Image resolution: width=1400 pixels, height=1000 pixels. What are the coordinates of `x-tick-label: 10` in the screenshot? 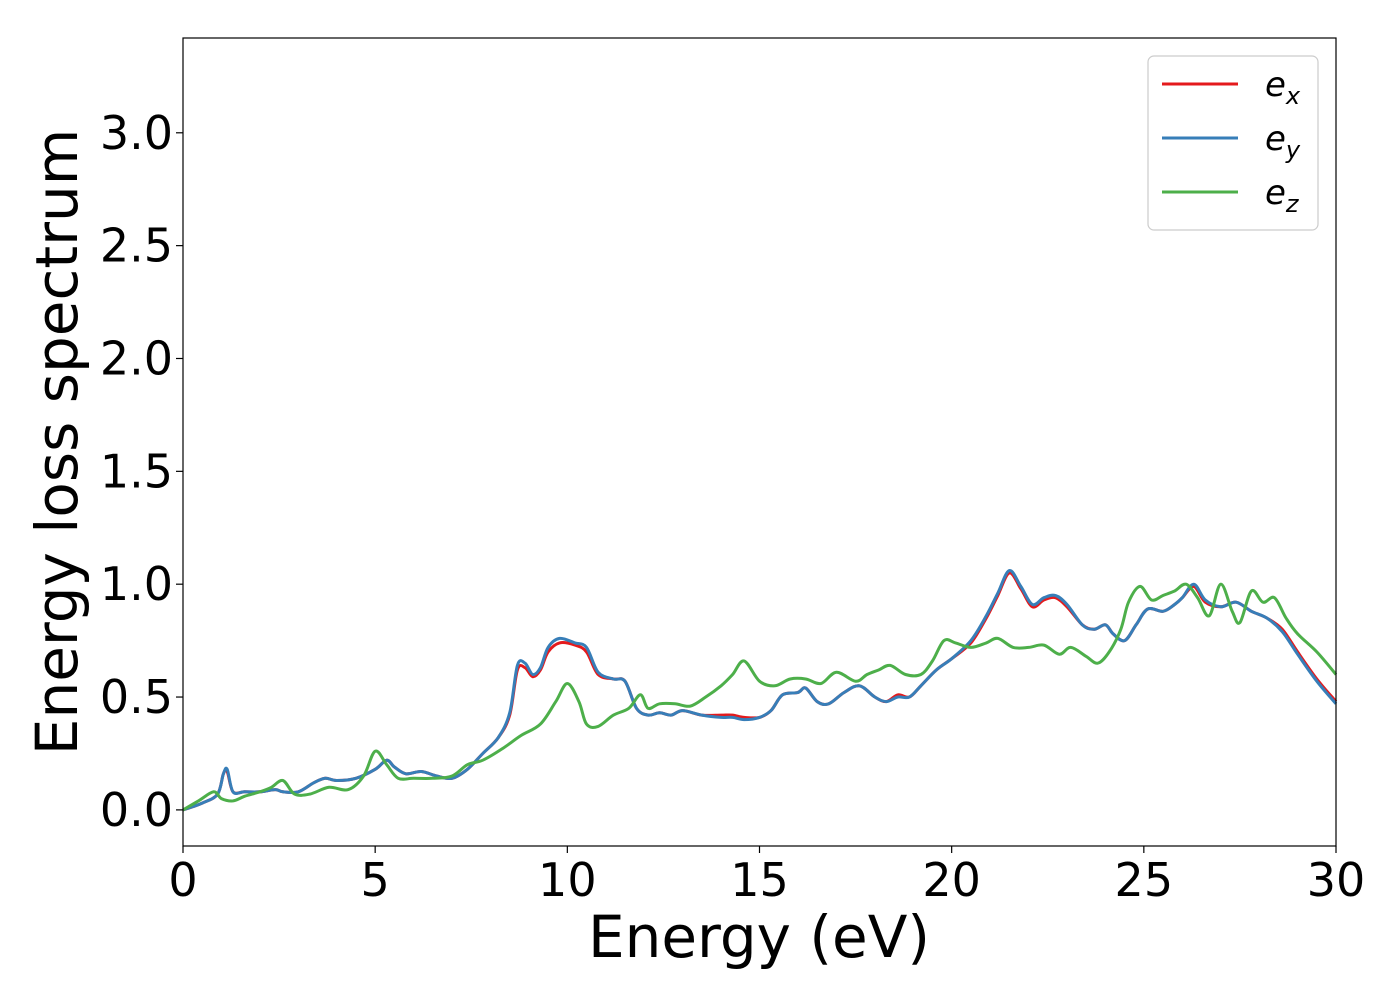 It's located at (567, 880).